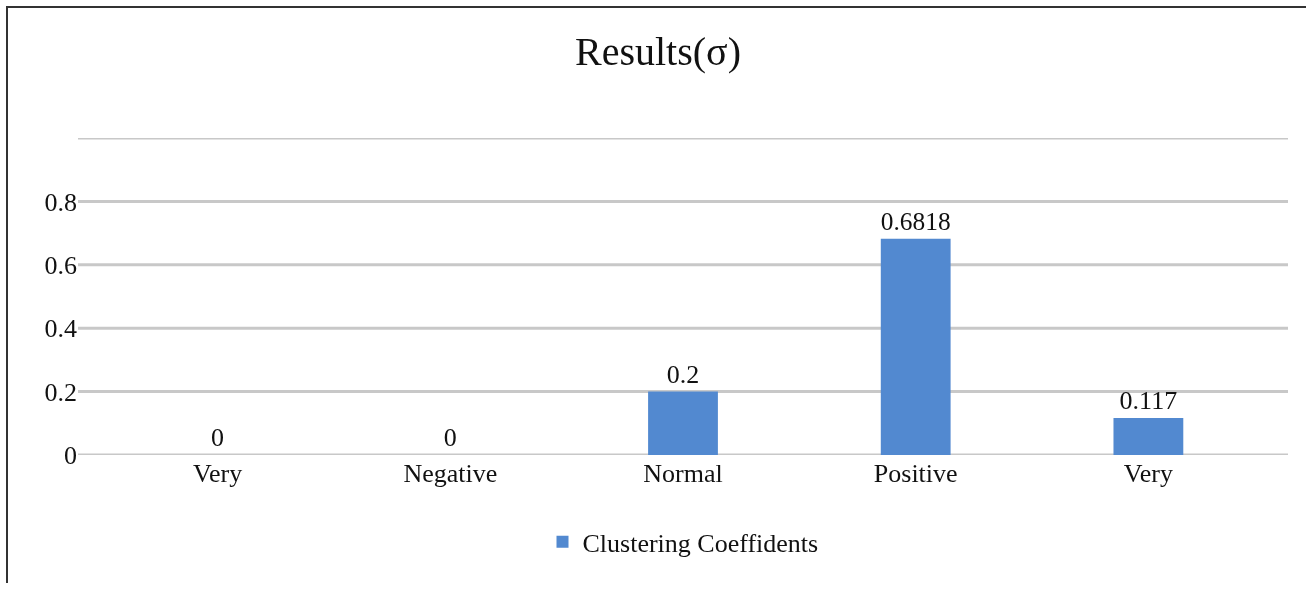 This screenshot has width=1314, height=591. I want to click on chart-title: Results(σ), so click(658, 51).